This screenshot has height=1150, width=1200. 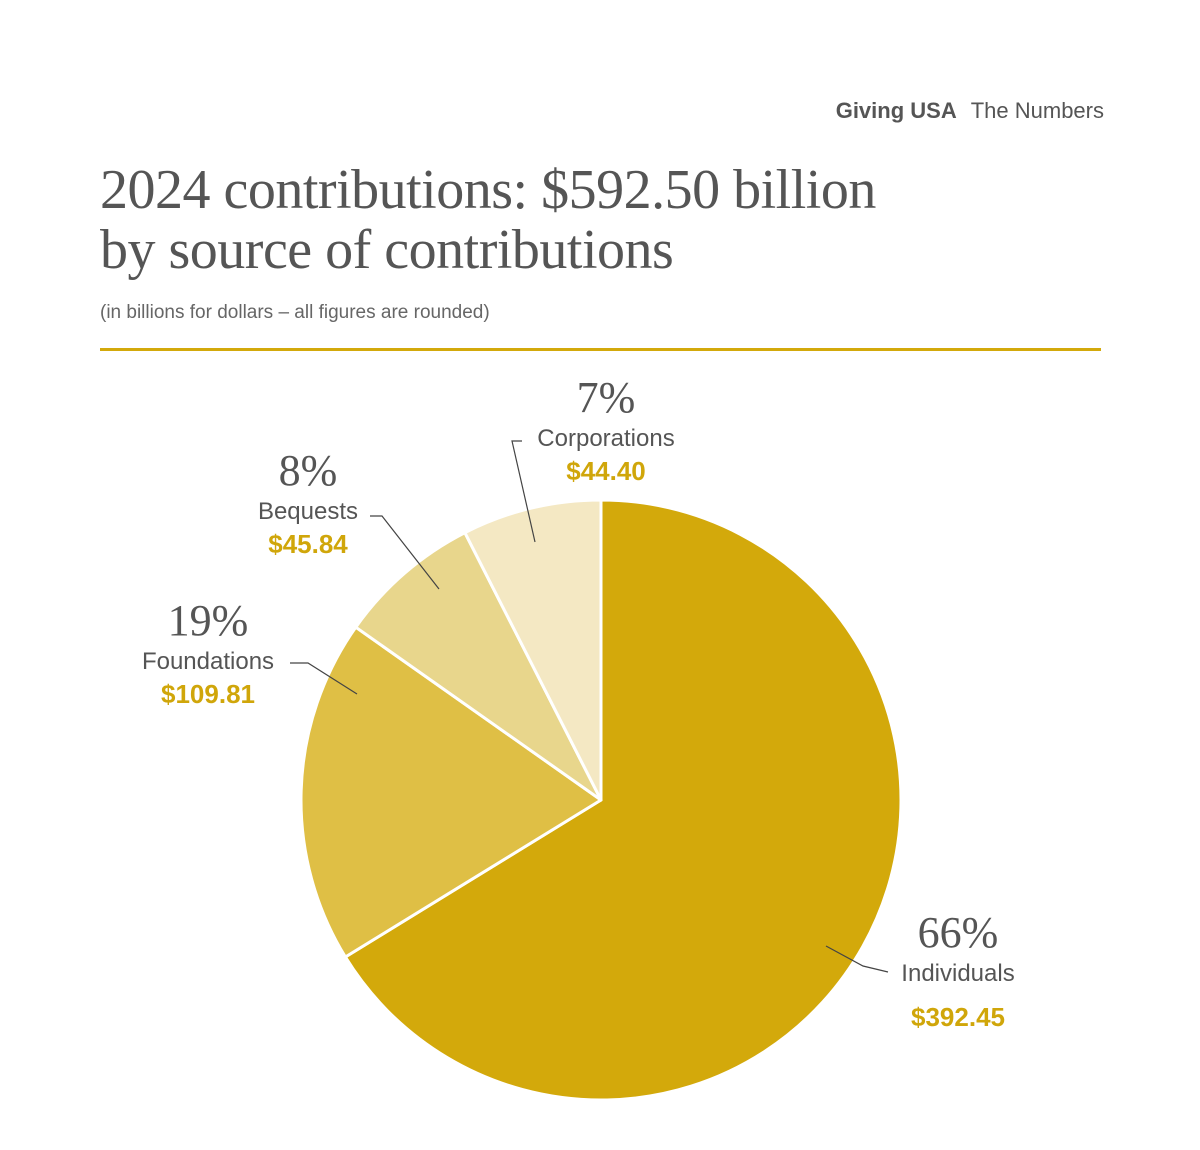 What do you see at coordinates (308, 511) in the screenshot?
I see `category-label-bequests: Bequests` at bounding box center [308, 511].